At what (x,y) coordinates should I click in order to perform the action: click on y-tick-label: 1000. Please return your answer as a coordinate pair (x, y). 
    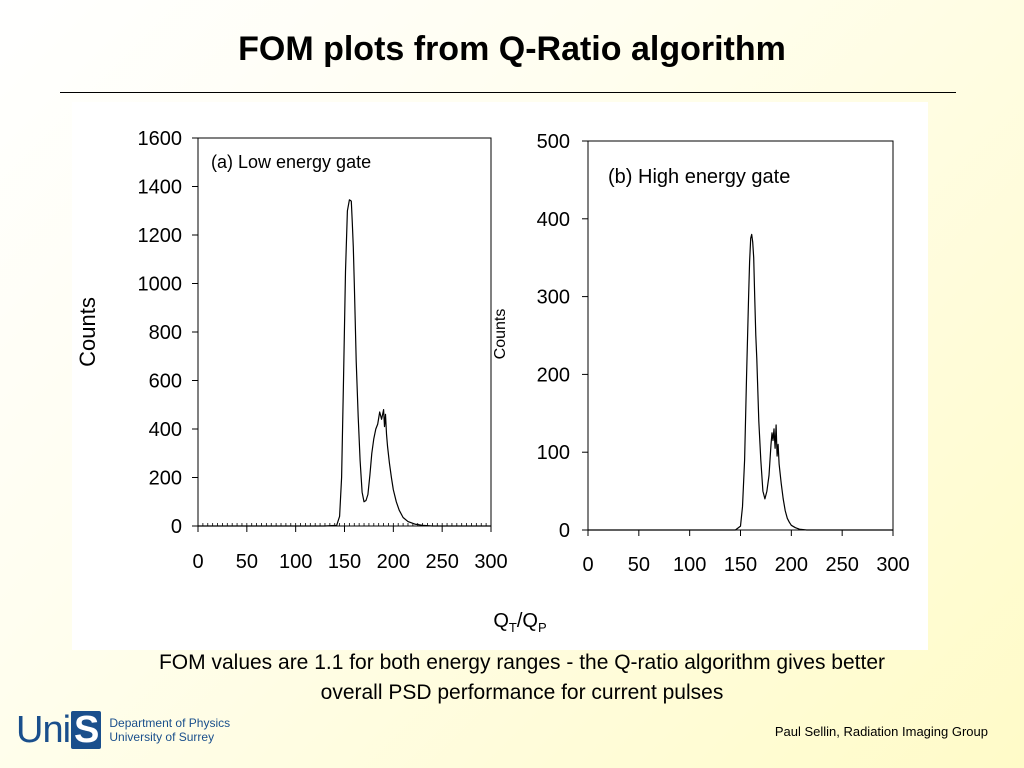
    Looking at the image, I should click on (160, 285).